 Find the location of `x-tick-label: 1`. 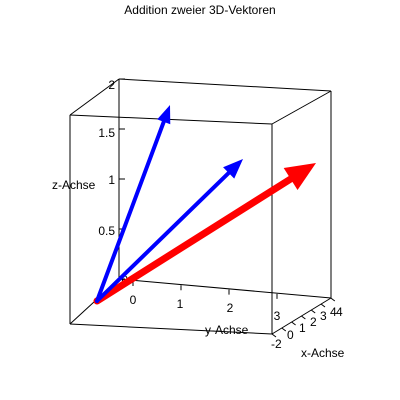

x-tick-label: 1 is located at coordinates (302, 328).